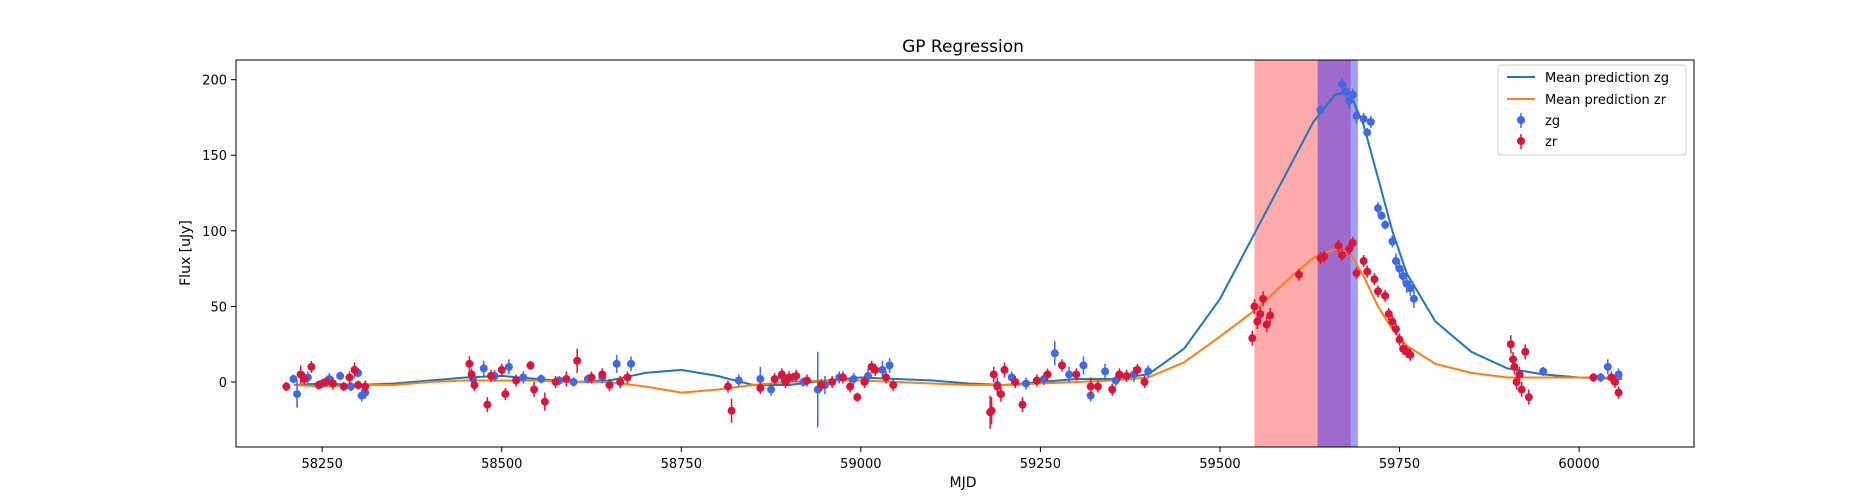 The image size is (1875, 500). What do you see at coordinates (223, 383) in the screenshot?
I see `y-tick-label: 0` at bounding box center [223, 383].